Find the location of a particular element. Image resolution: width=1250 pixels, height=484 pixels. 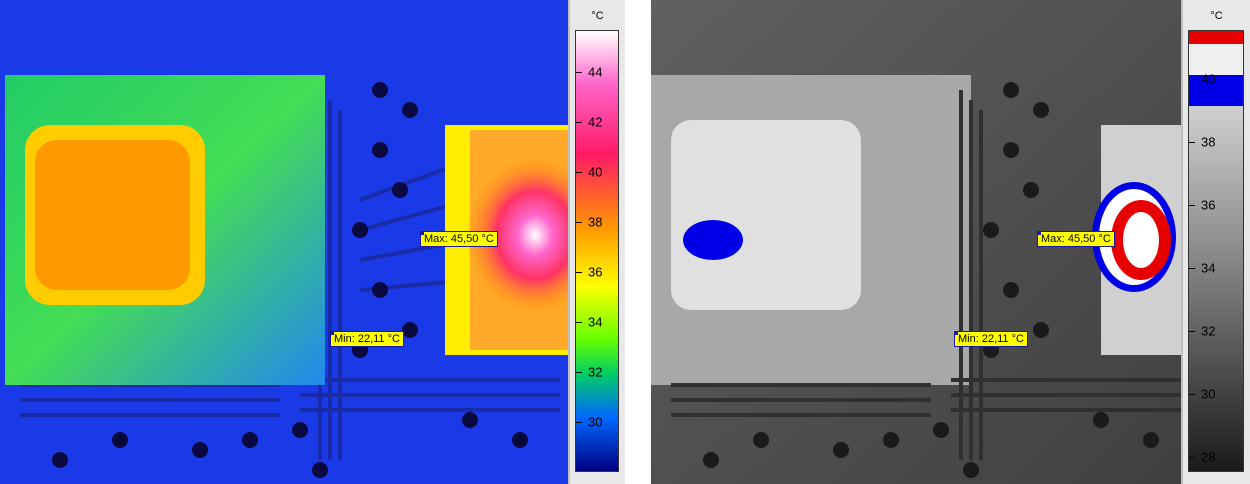

temperature-scale: °C 40 38 36 34 32 30 28 is located at coordinates (1215, 242).